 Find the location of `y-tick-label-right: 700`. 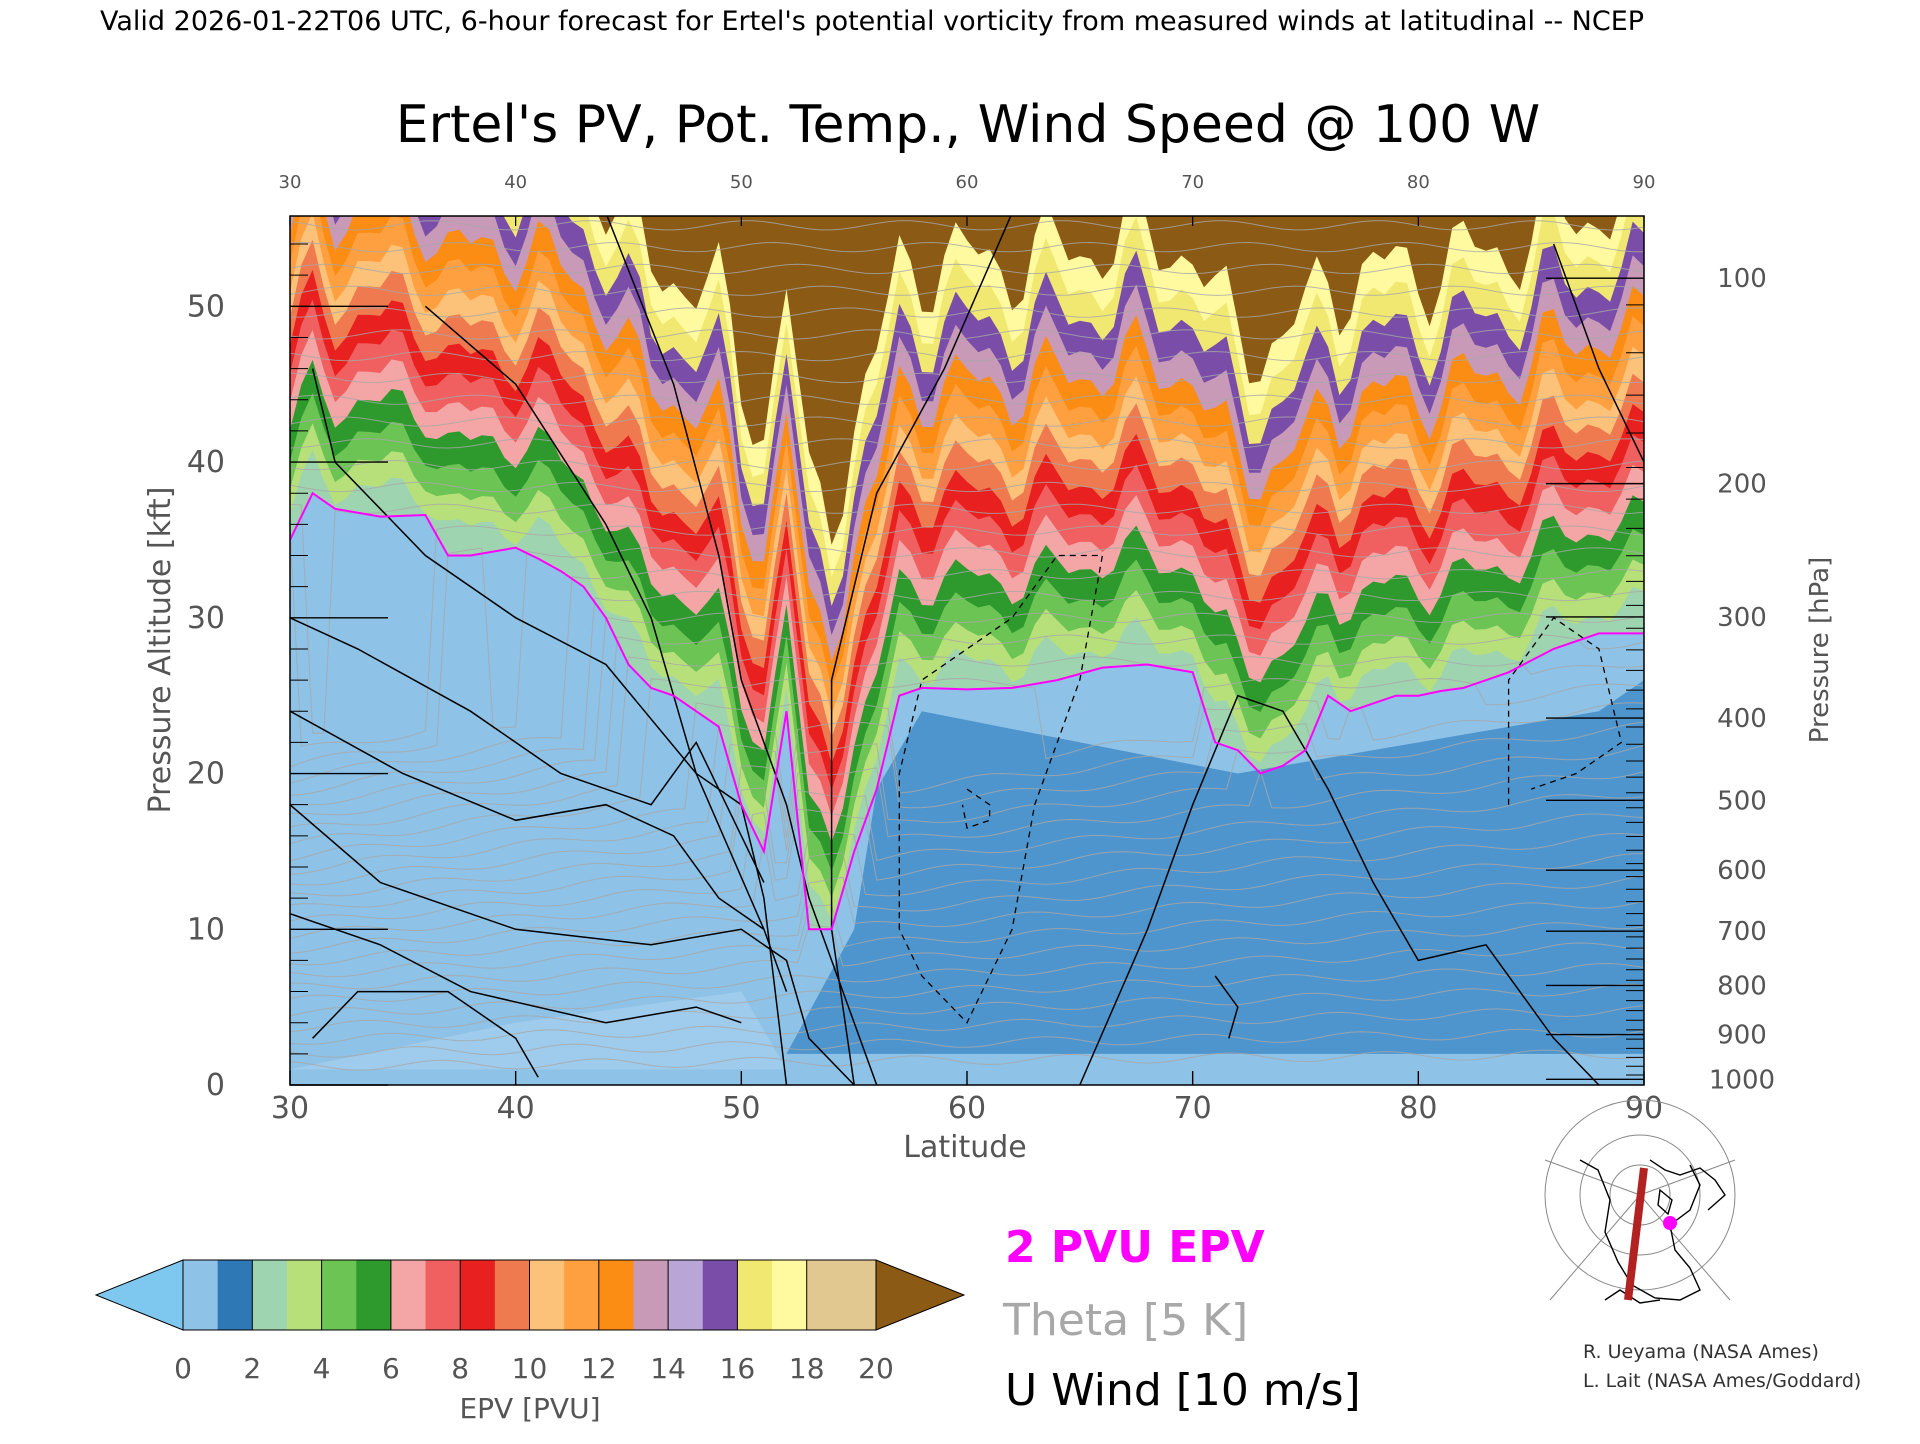

y-tick-label-right: 700 is located at coordinates (1742, 932).